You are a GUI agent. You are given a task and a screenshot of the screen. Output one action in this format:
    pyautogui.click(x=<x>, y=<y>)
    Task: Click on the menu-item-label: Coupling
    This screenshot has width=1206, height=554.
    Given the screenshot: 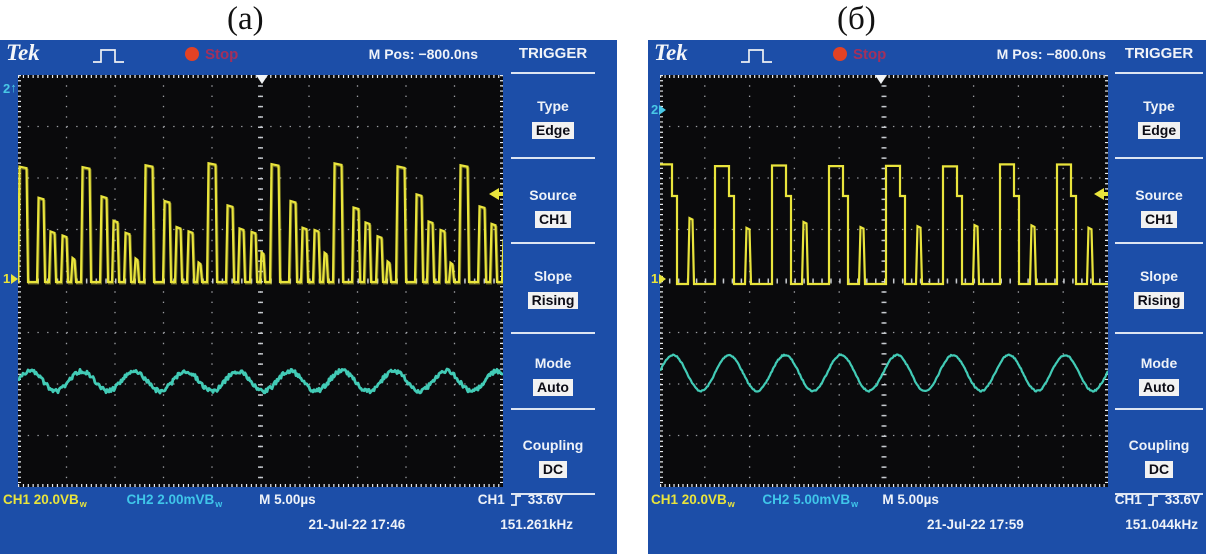 What is the action you would take?
    pyautogui.click(x=553, y=445)
    